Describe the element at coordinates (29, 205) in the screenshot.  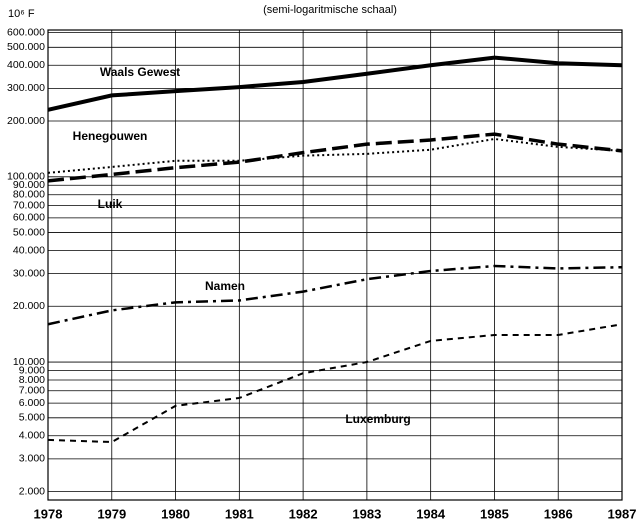
I see `y-tick-label: 70.000` at that location.